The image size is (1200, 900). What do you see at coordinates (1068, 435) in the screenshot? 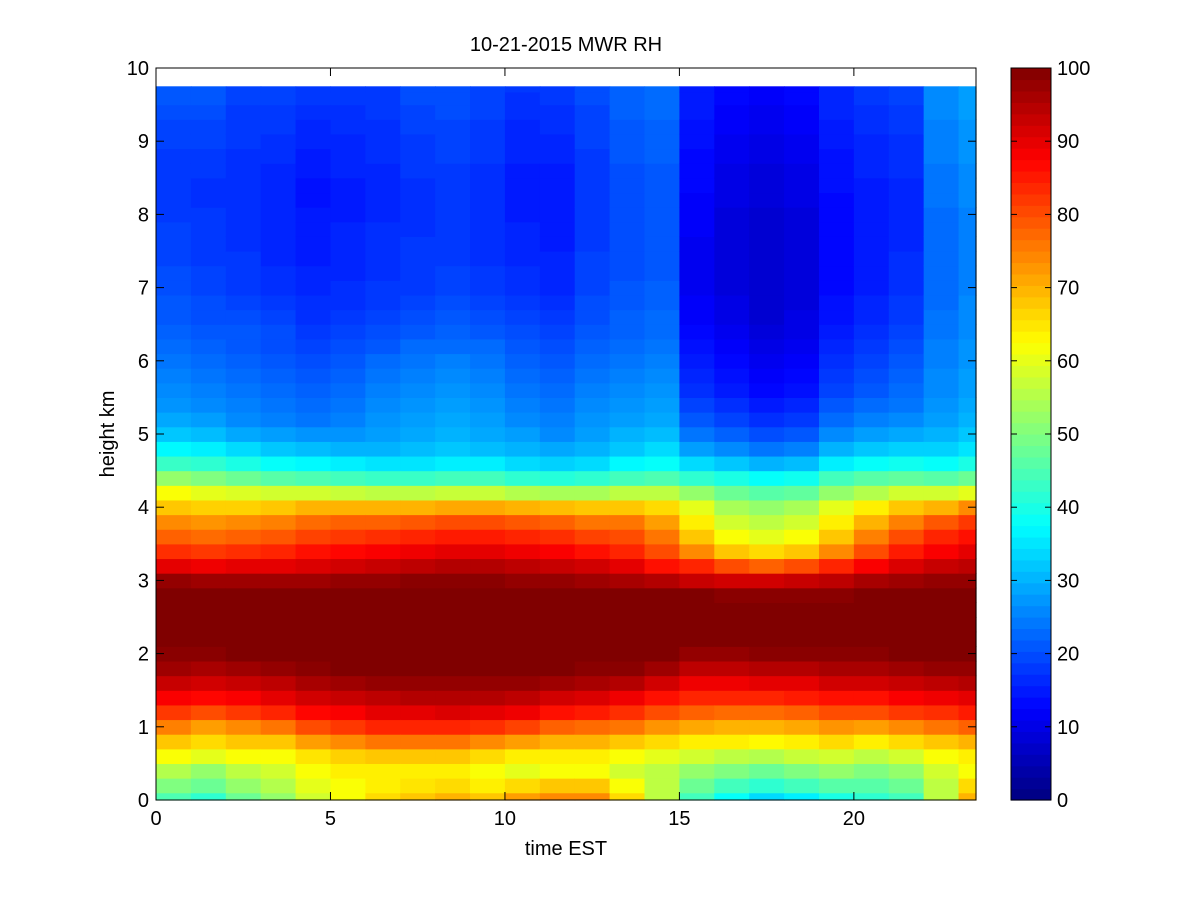
I see `colorbar-tick-label: 50` at bounding box center [1068, 435].